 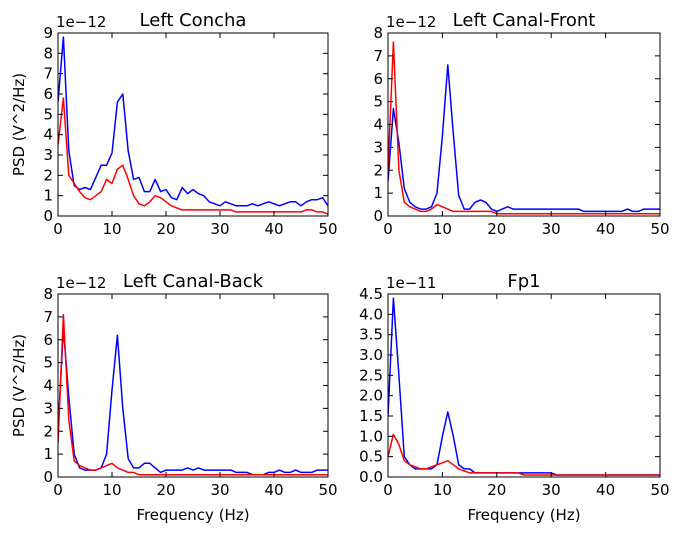 I want to click on subplot-title: Left Canal-Back, so click(x=193, y=281).